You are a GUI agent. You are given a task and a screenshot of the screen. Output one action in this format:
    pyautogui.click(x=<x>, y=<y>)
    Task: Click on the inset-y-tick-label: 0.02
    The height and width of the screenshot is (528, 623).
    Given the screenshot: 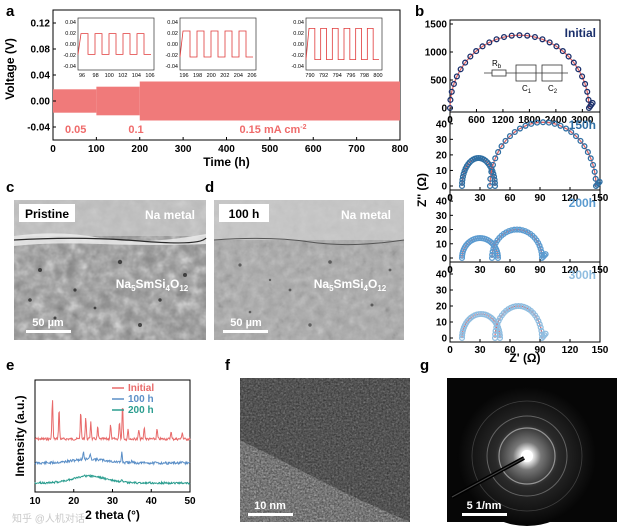 What is the action you would take?
    pyautogui.click(x=298, y=34)
    